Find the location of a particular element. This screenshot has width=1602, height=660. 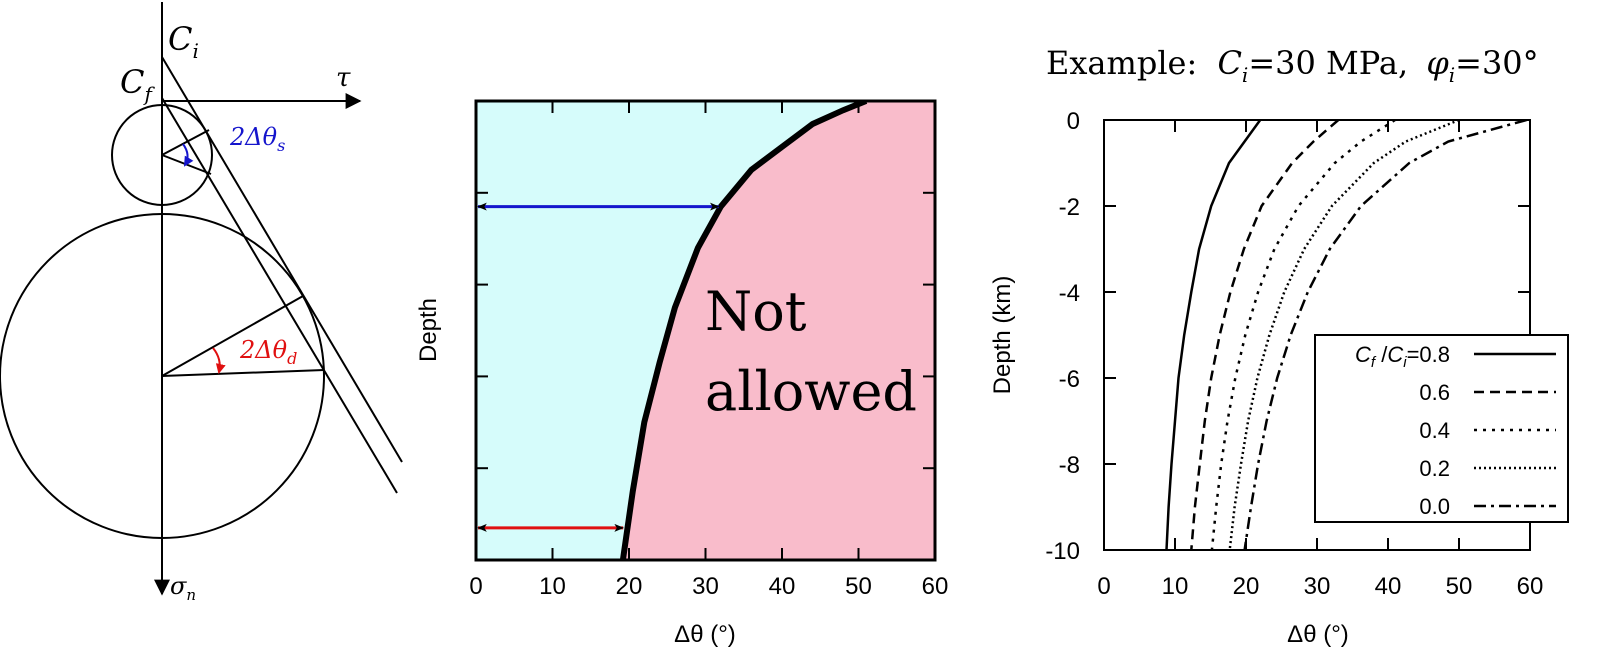

tau-label: τ is located at coordinates (343, 78).